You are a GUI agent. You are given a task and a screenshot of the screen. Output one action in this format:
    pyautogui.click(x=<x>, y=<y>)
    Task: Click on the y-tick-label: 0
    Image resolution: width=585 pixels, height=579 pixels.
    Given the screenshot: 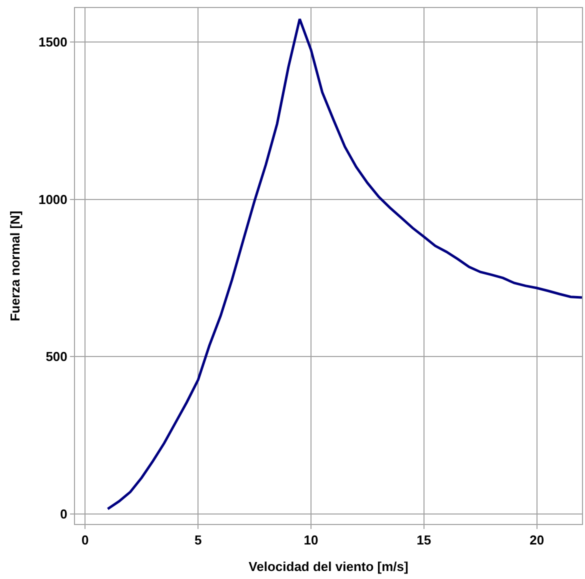 What is the action you would take?
    pyautogui.click(x=64, y=514)
    